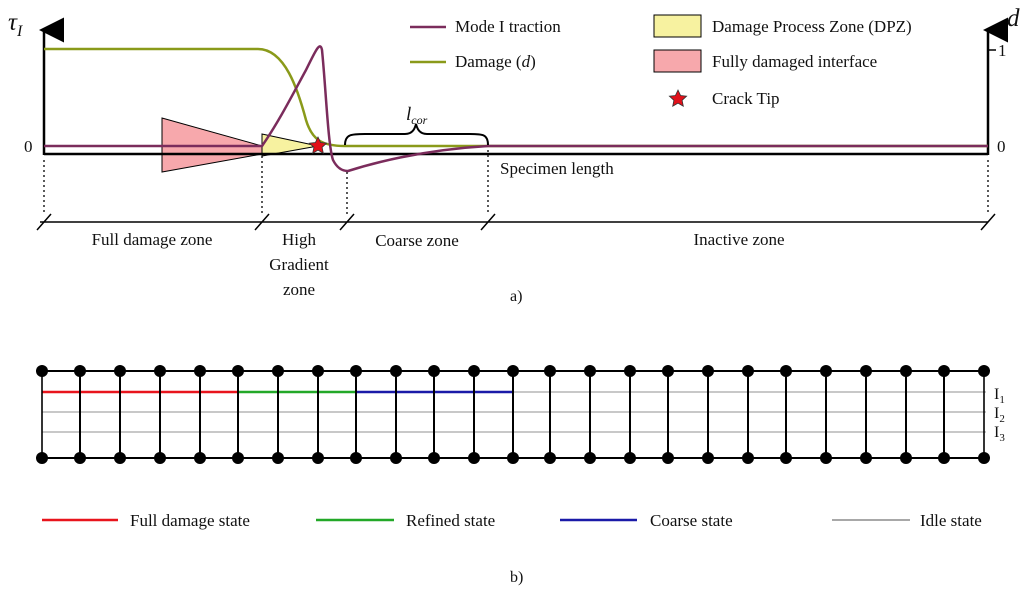 The height and width of the screenshot is (590, 1025). What do you see at coordinates (450, 520) in the screenshot?
I see `legend-refined-label: Refined state` at bounding box center [450, 520].